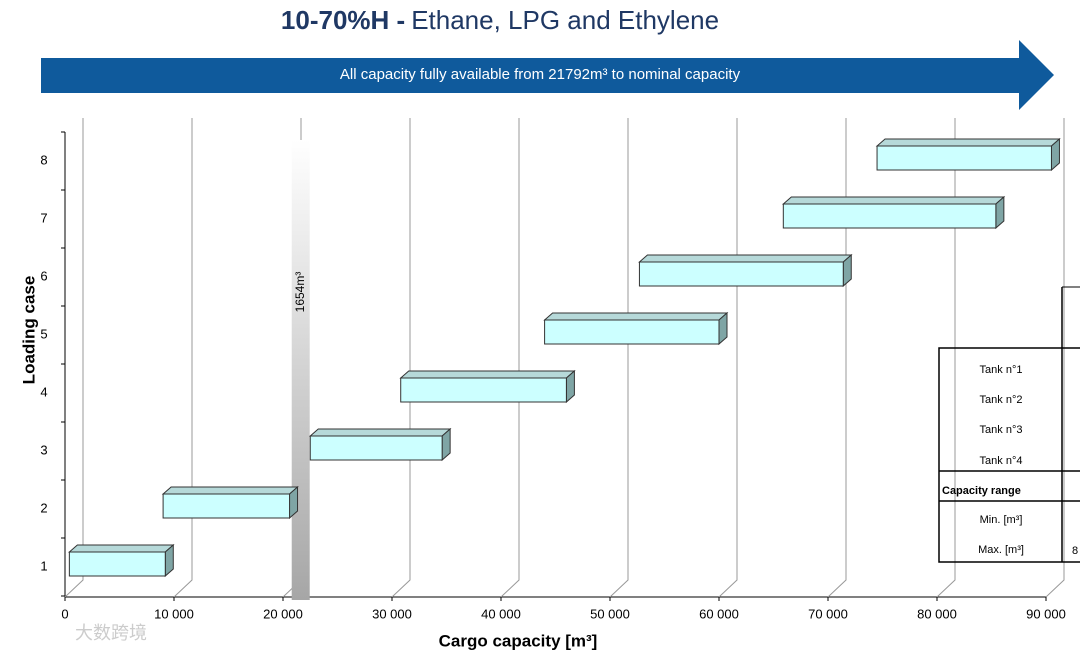 Image resolution: width=1080 pixels, height=654 pixels. I want to click on y-tick-label: 5, so click(43, 333).